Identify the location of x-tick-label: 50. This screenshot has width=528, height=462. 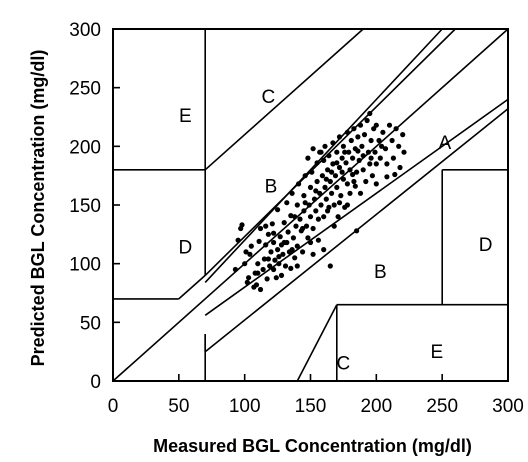
(178, 406).